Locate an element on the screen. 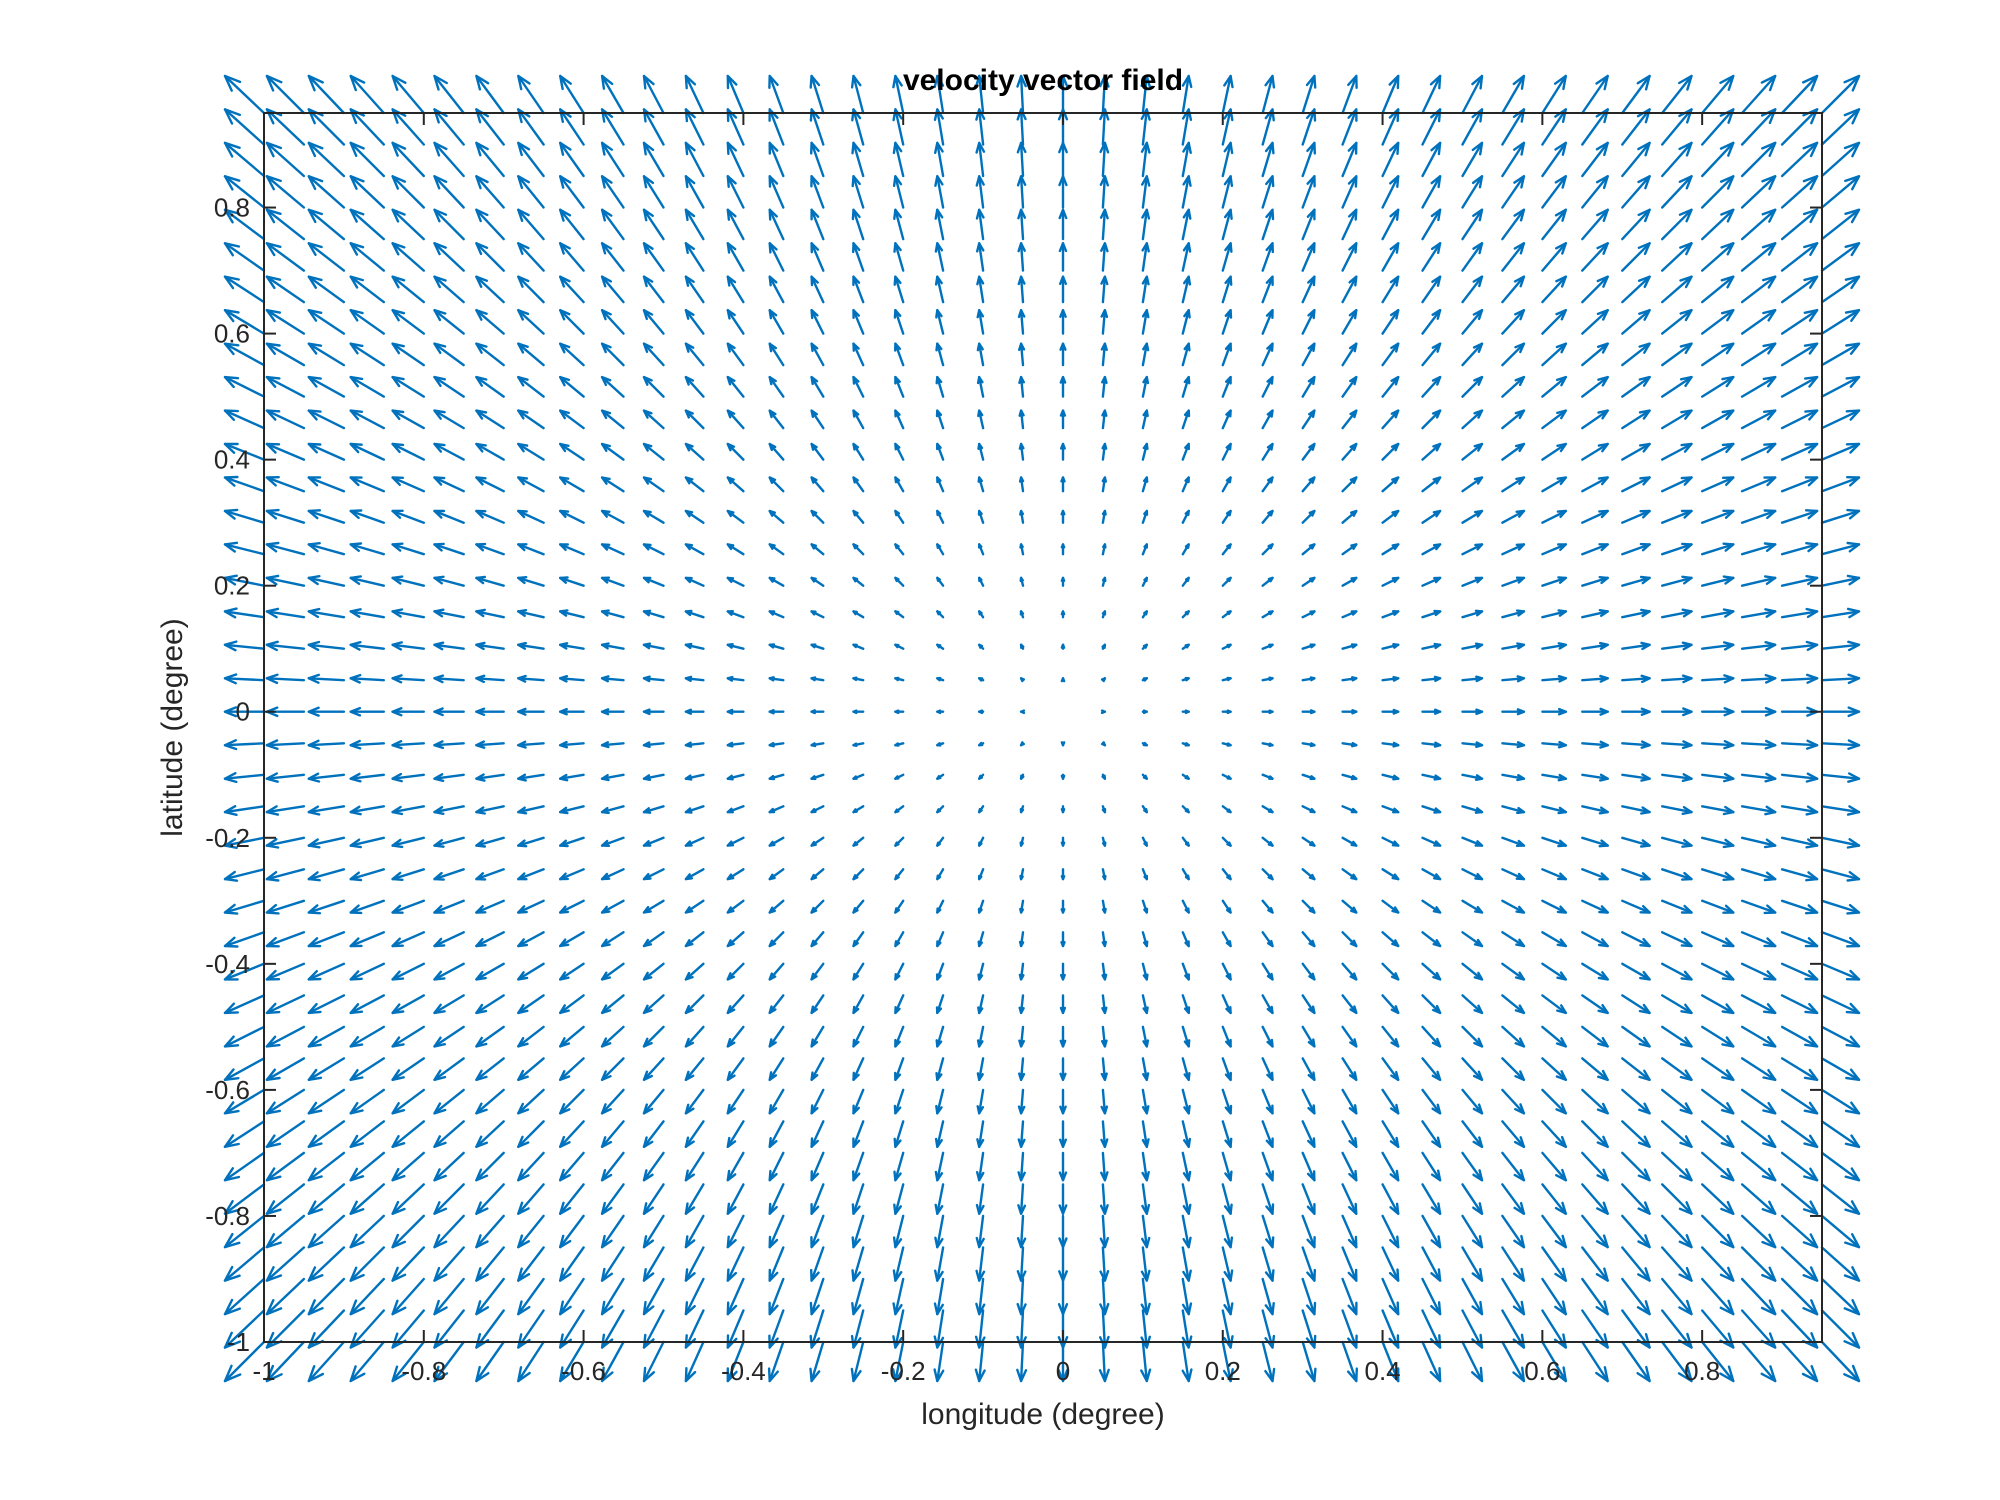  x-tick-label: -0.2 is located at coordinates (903, 1371).